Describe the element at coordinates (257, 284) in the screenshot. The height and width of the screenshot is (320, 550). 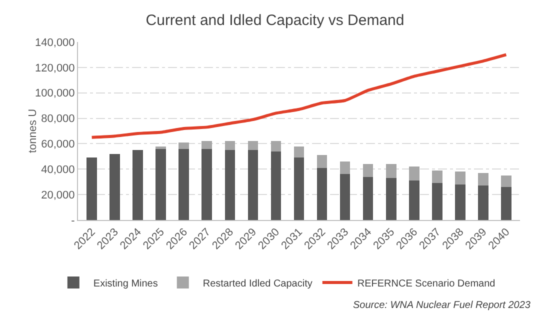
I see `legend-label: Restarted Idled Capacity` at that location.